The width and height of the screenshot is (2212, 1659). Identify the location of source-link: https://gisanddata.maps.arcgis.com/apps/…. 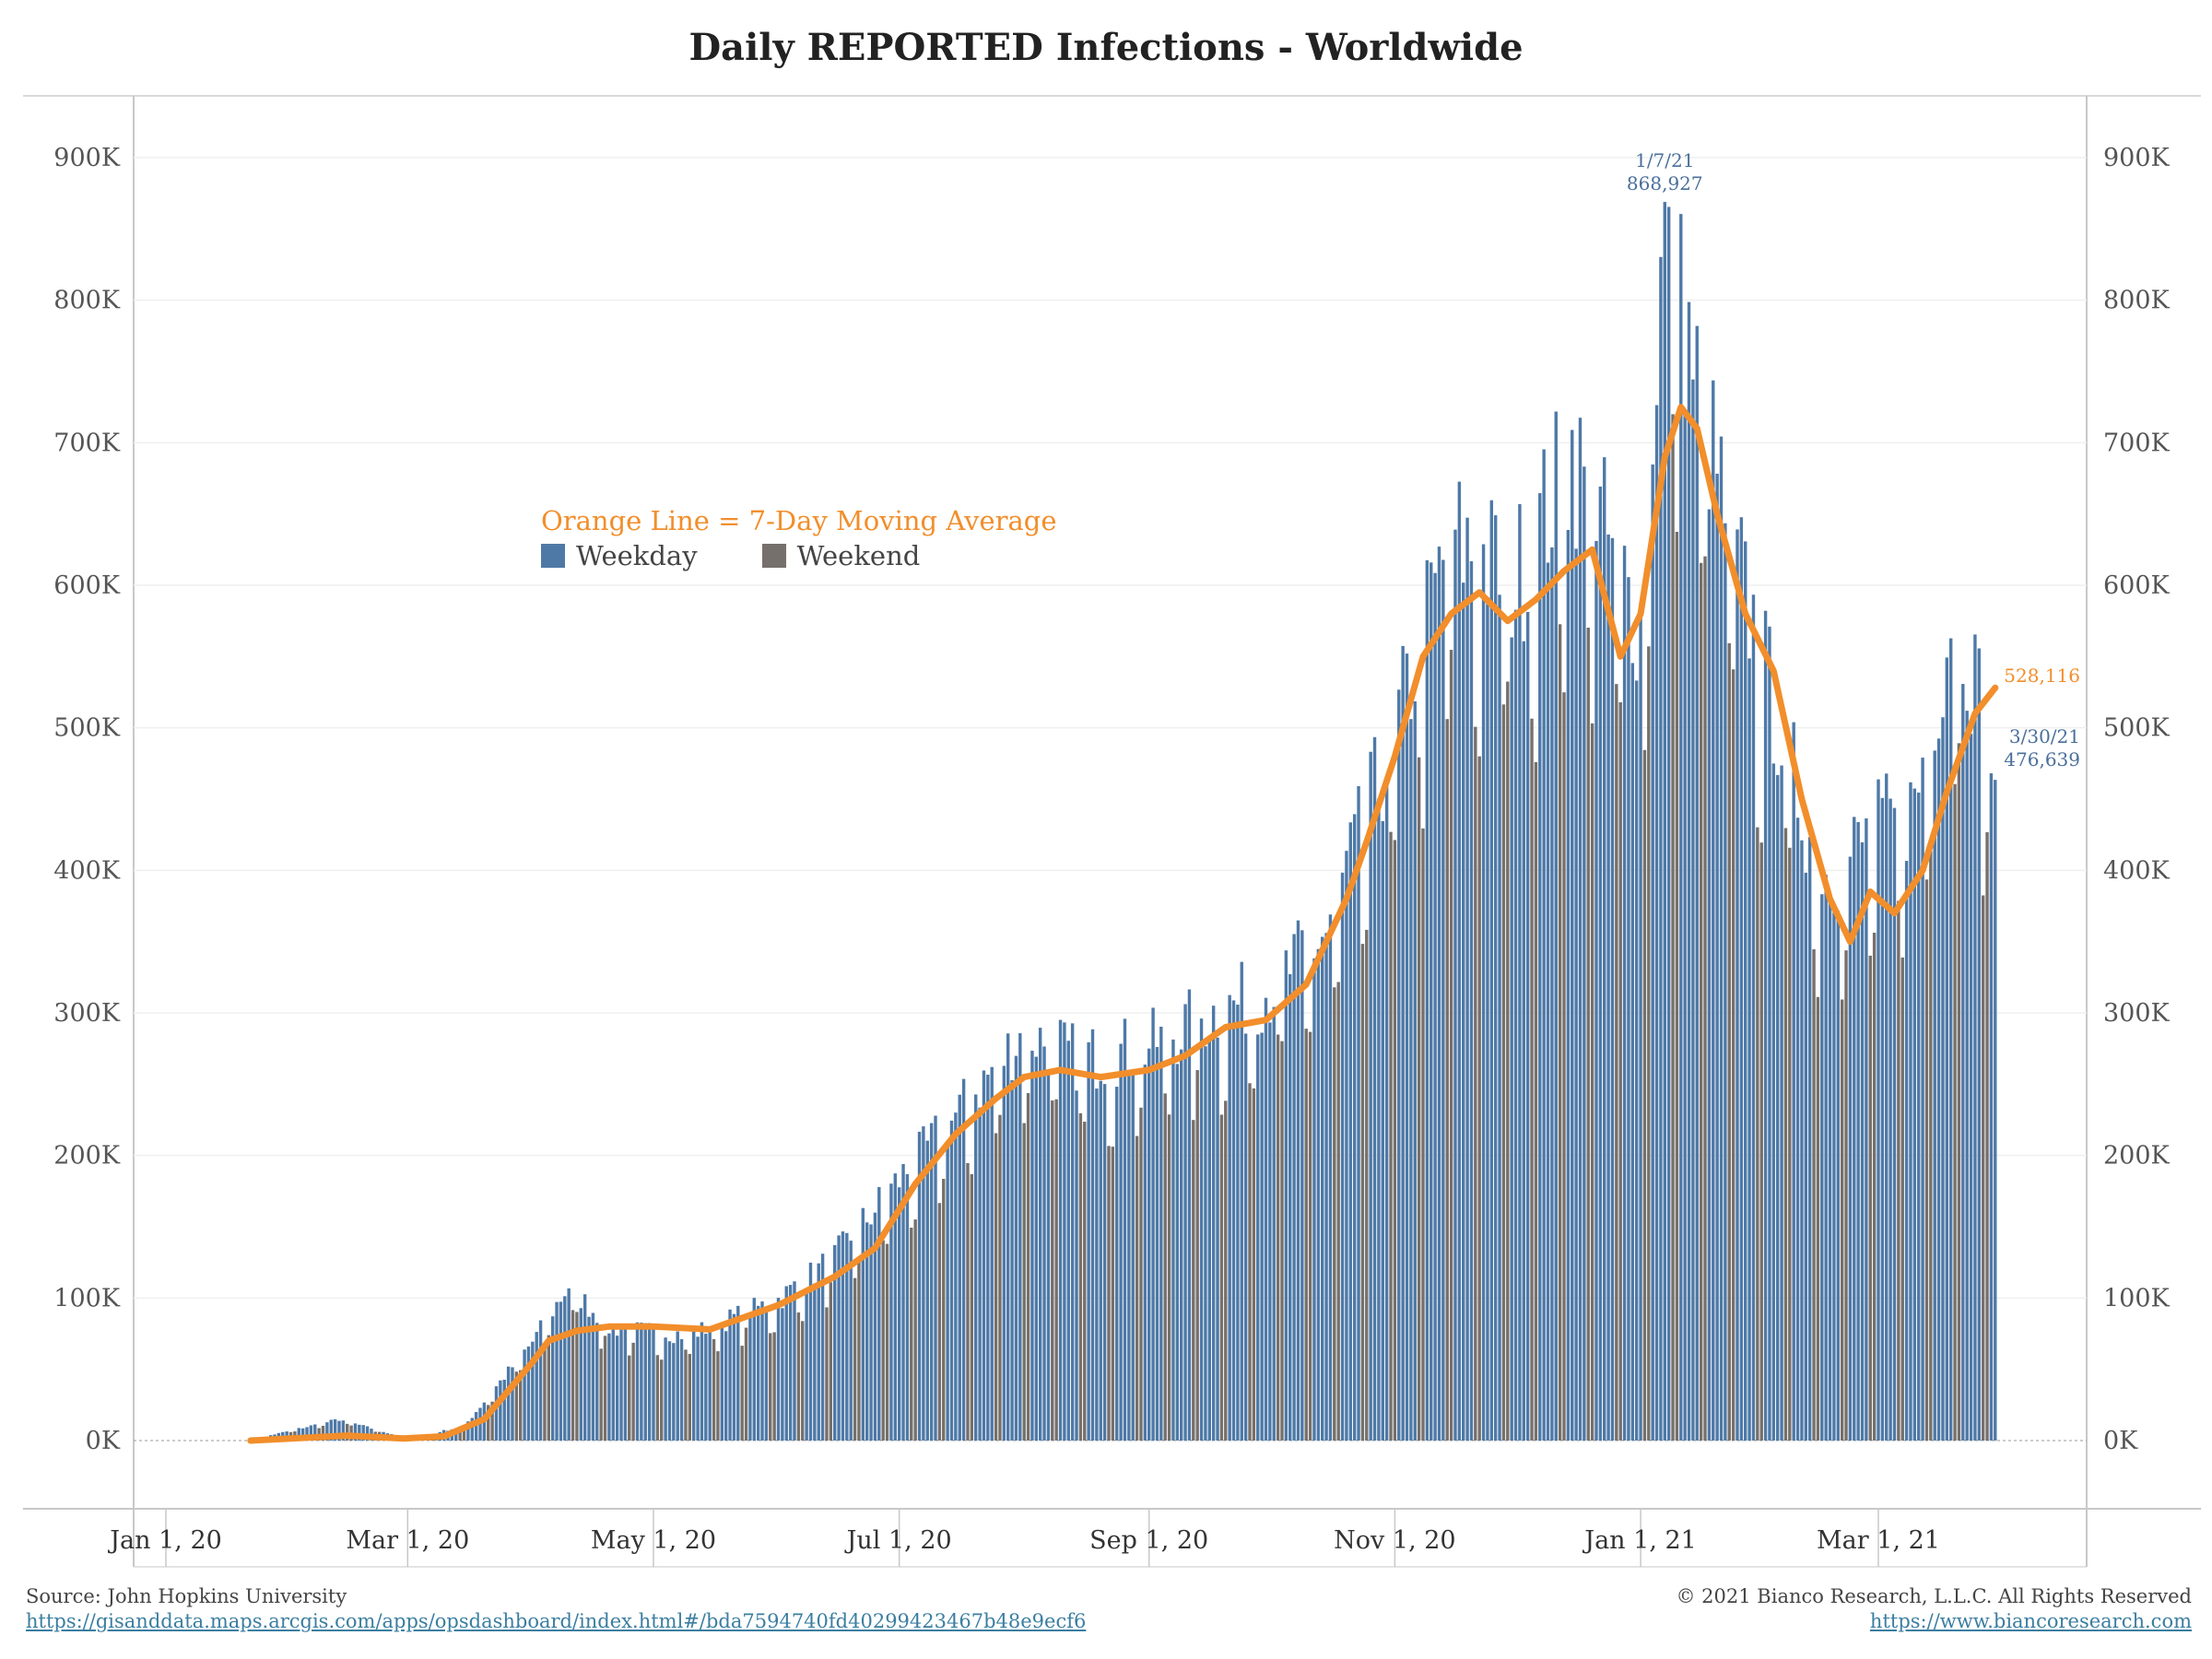
(556, 1621).